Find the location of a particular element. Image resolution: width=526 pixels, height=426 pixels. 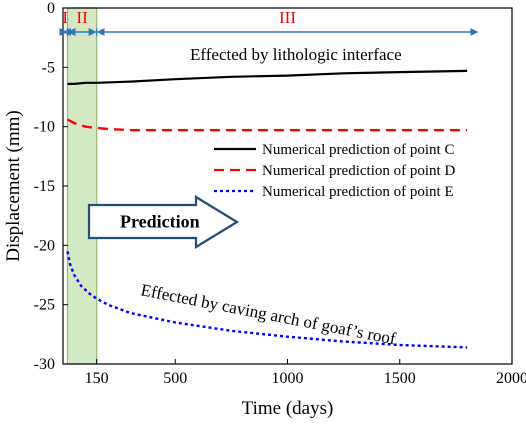

prediction-arrow is located at coordinates (163, 222).